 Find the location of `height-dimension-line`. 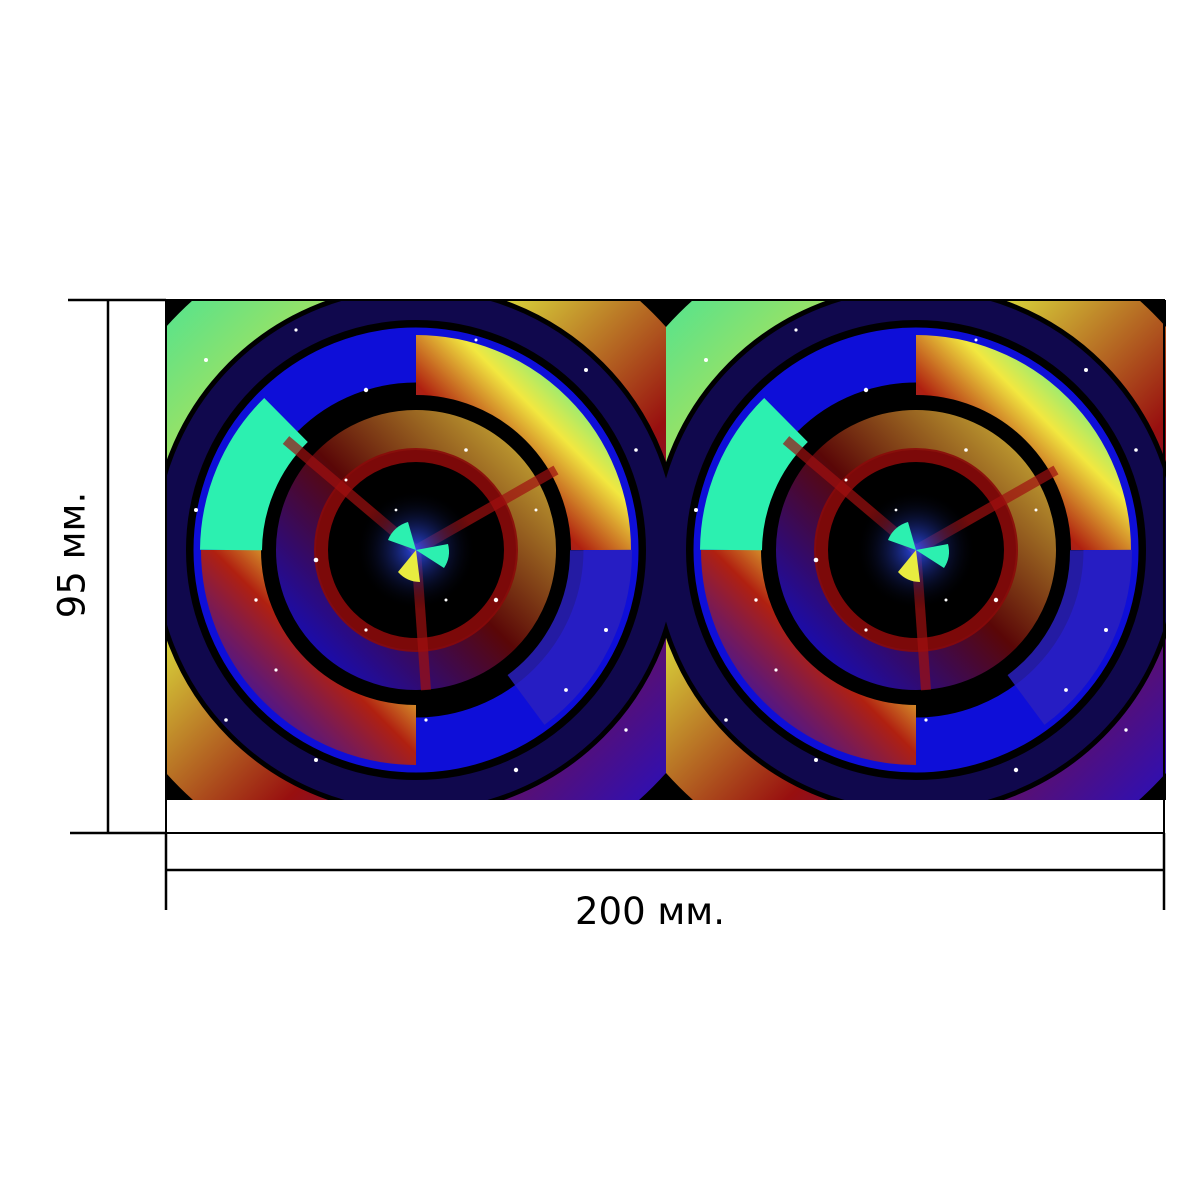

height-dimension-line is located at coordinates (117, 566).